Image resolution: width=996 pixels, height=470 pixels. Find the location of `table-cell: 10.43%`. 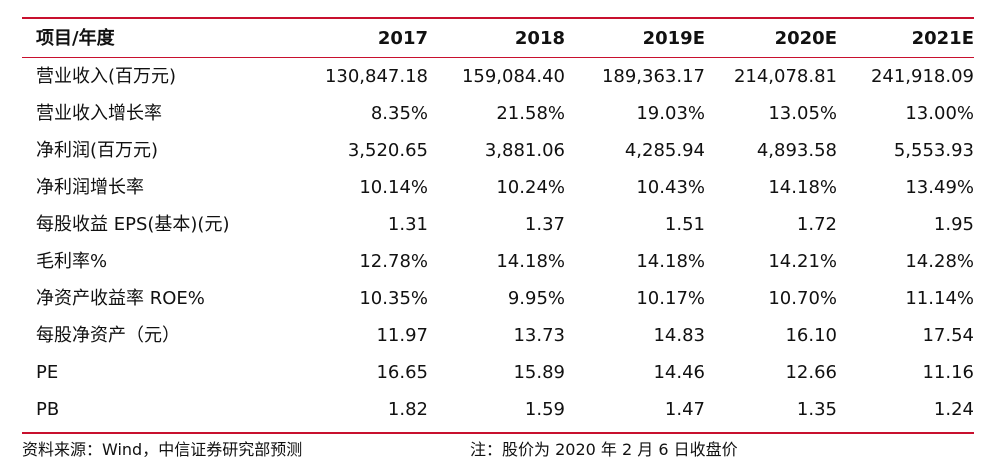

table-cell: 10.43% is located at coordinates (670, 187).